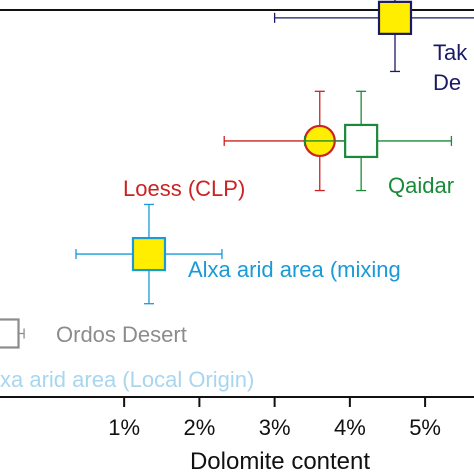 This screenshot has height=474, width=474. What do you see at coordinates (425, 427) in the screenshot?
I see `x-tick-label: 5%` at bounding box center [425, 427].